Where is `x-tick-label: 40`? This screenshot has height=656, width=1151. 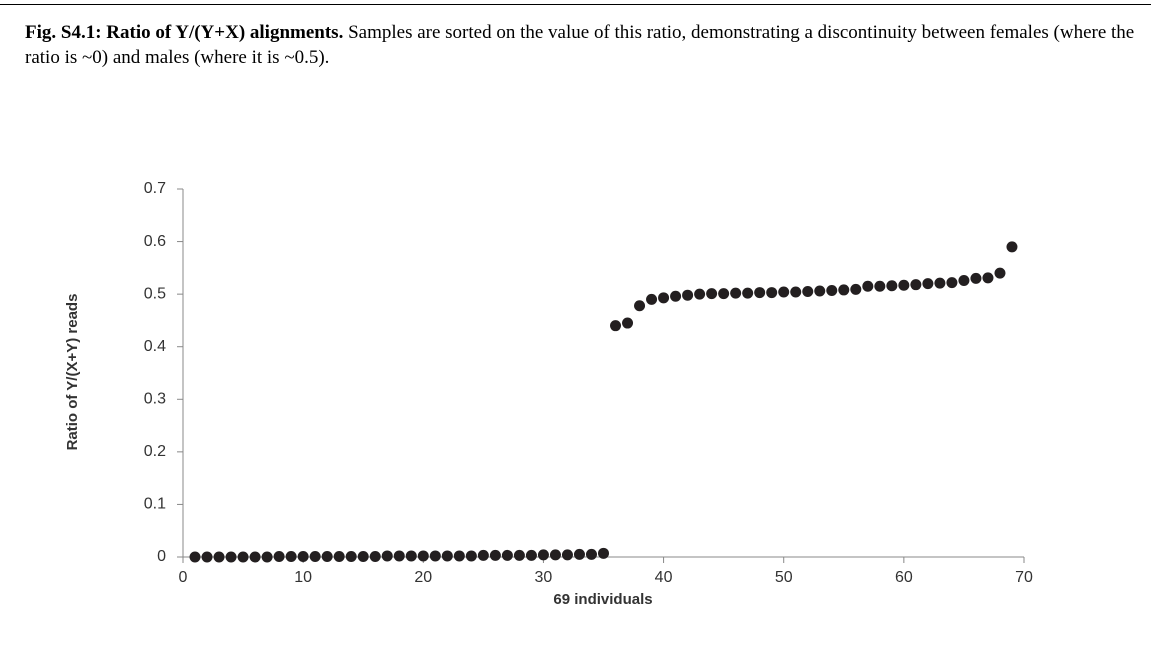 x-tick-label: 40 is located at coordinates (664, 577).